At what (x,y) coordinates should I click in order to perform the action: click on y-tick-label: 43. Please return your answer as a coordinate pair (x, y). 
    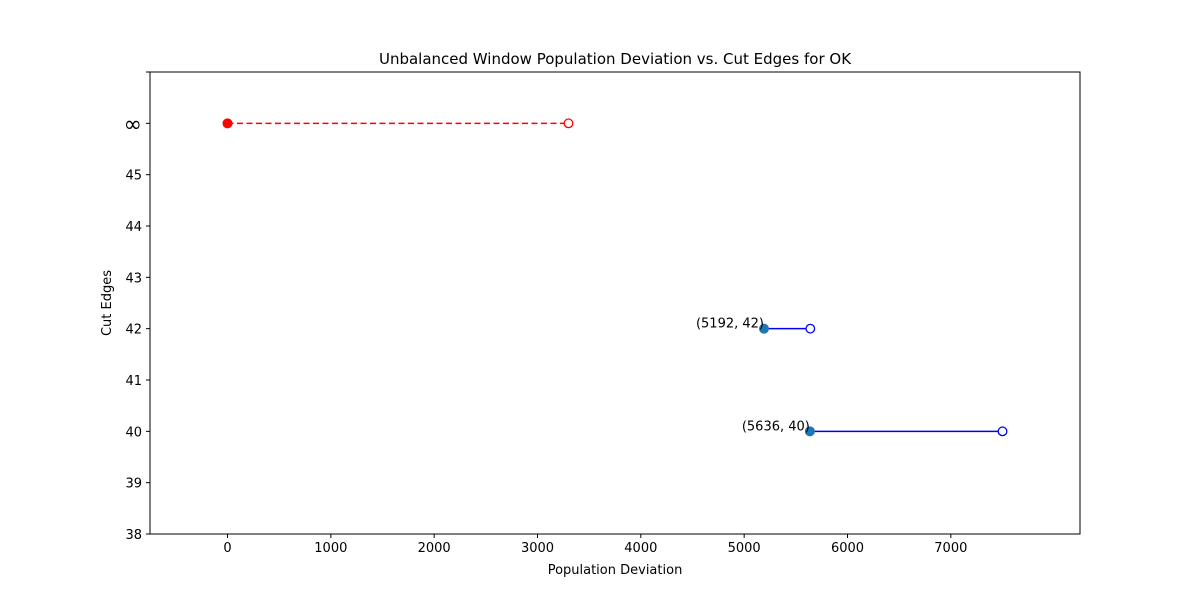
    Looking at the image, I should click on (133, 278).